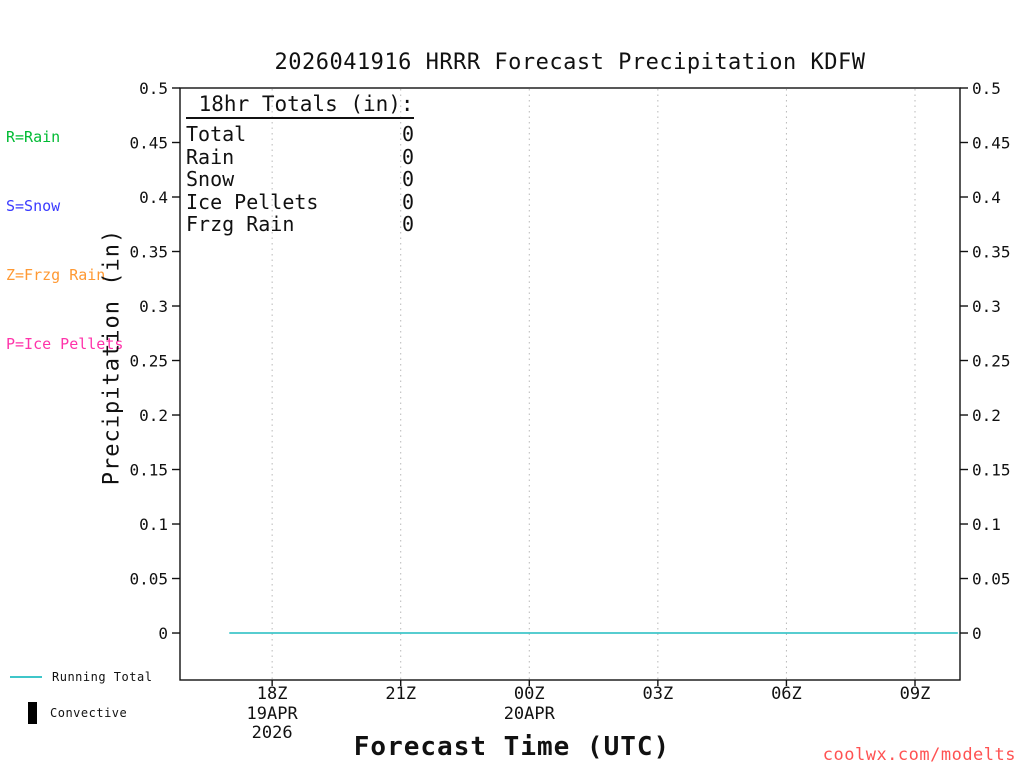 Image resolution: width=1024 pixels, height=768 pixels. I want to click on y-tick-label-right: 0.35, so click(991, 252).